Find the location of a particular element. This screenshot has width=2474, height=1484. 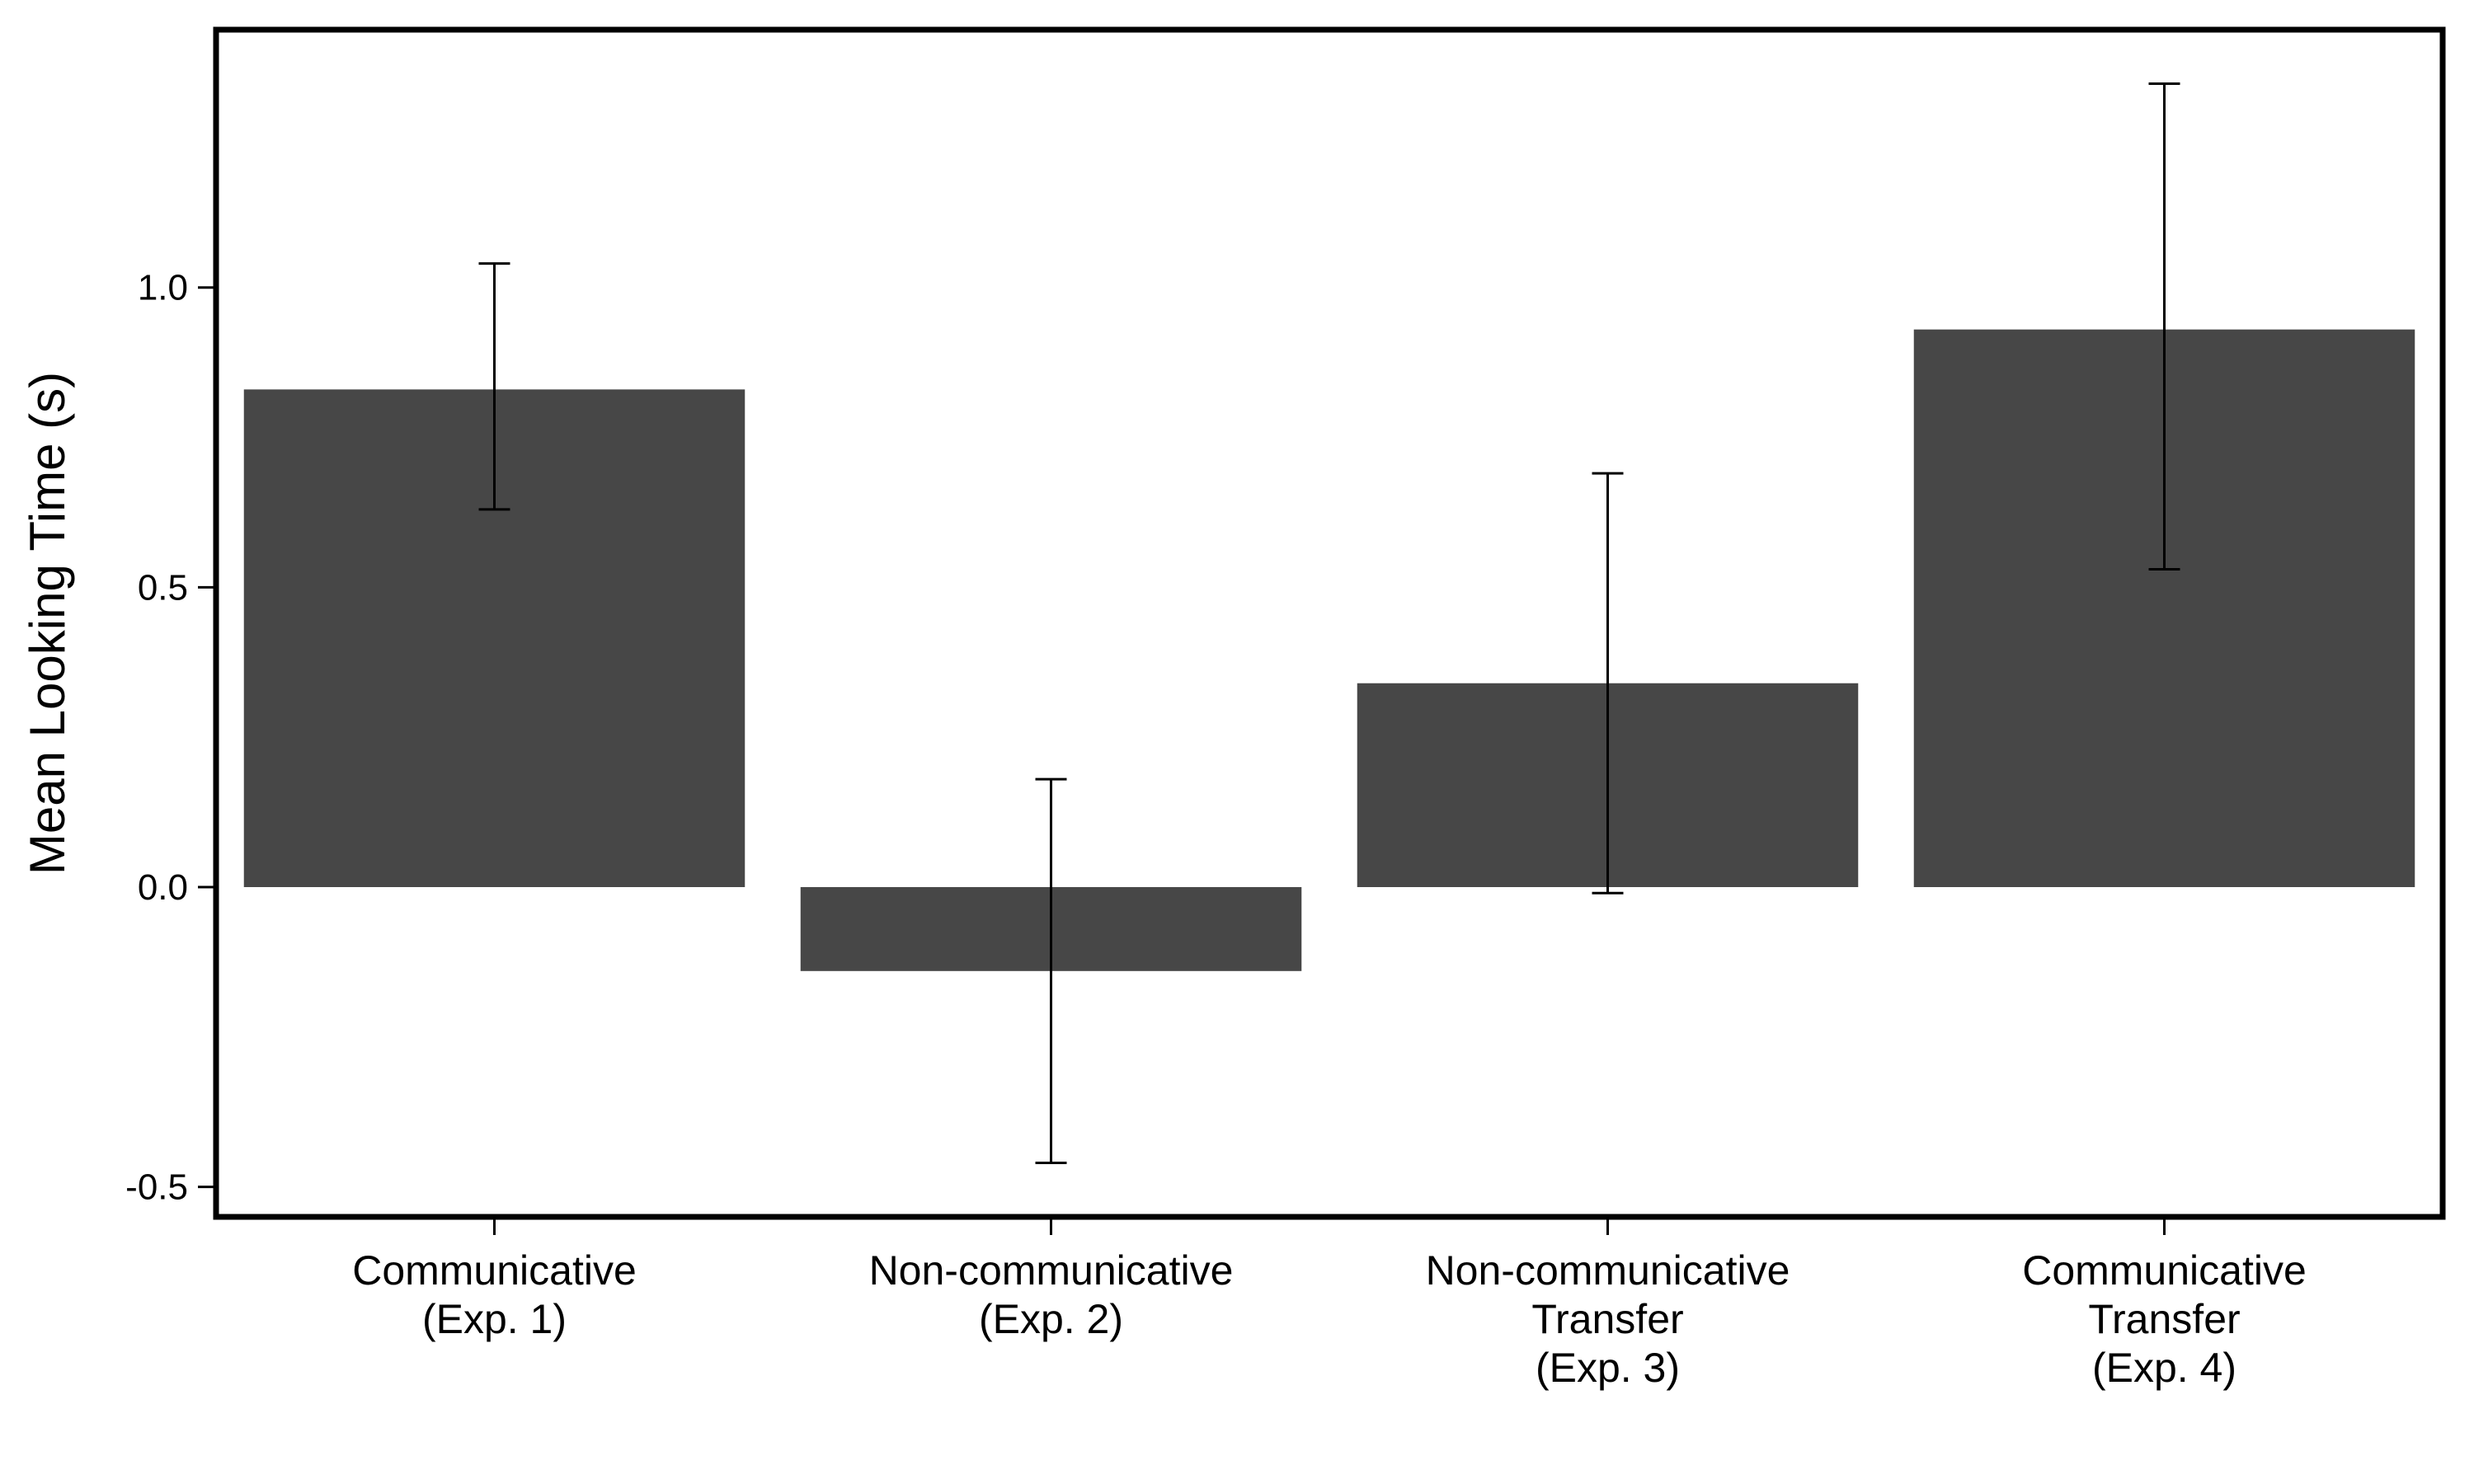

x-tick-label-1: Communicative (Exp. 1) is located at coordinates (494, 1294).